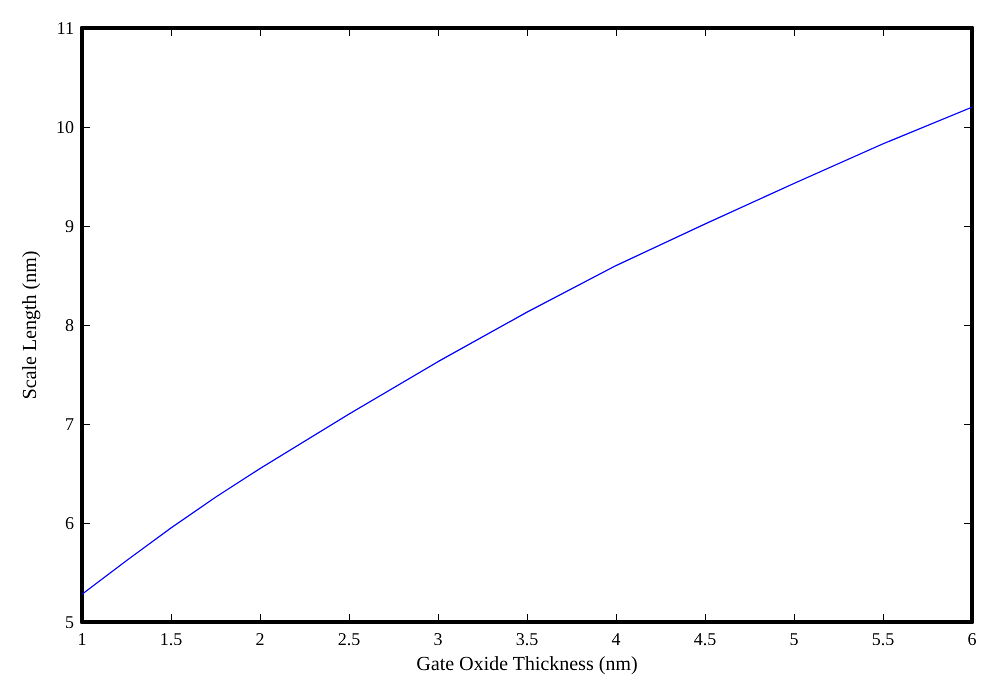 Image resolution: width=987 pixels, height=695 pixels. What do you see at coordinates (69, 622) in the screenshot?
I see `y-tick-label: 5` at bounding box center [69, 622].